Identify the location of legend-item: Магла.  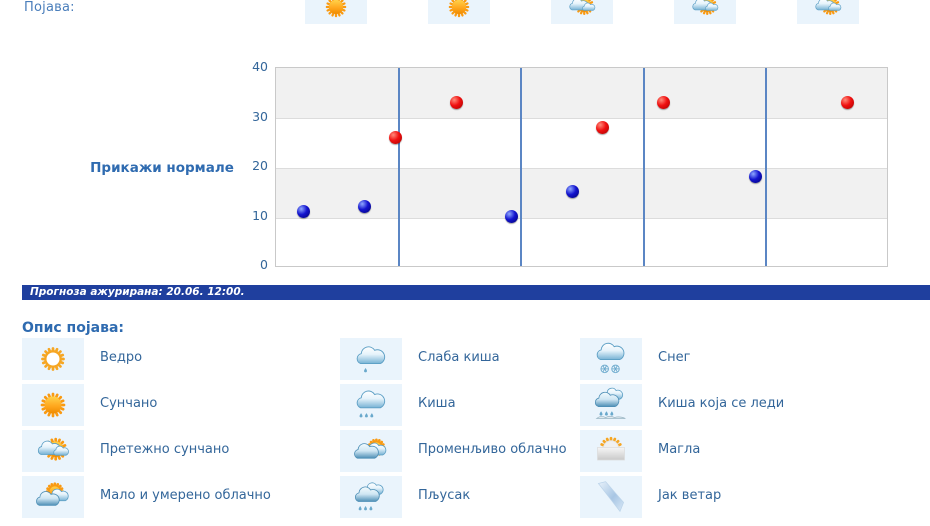
(735, 451).